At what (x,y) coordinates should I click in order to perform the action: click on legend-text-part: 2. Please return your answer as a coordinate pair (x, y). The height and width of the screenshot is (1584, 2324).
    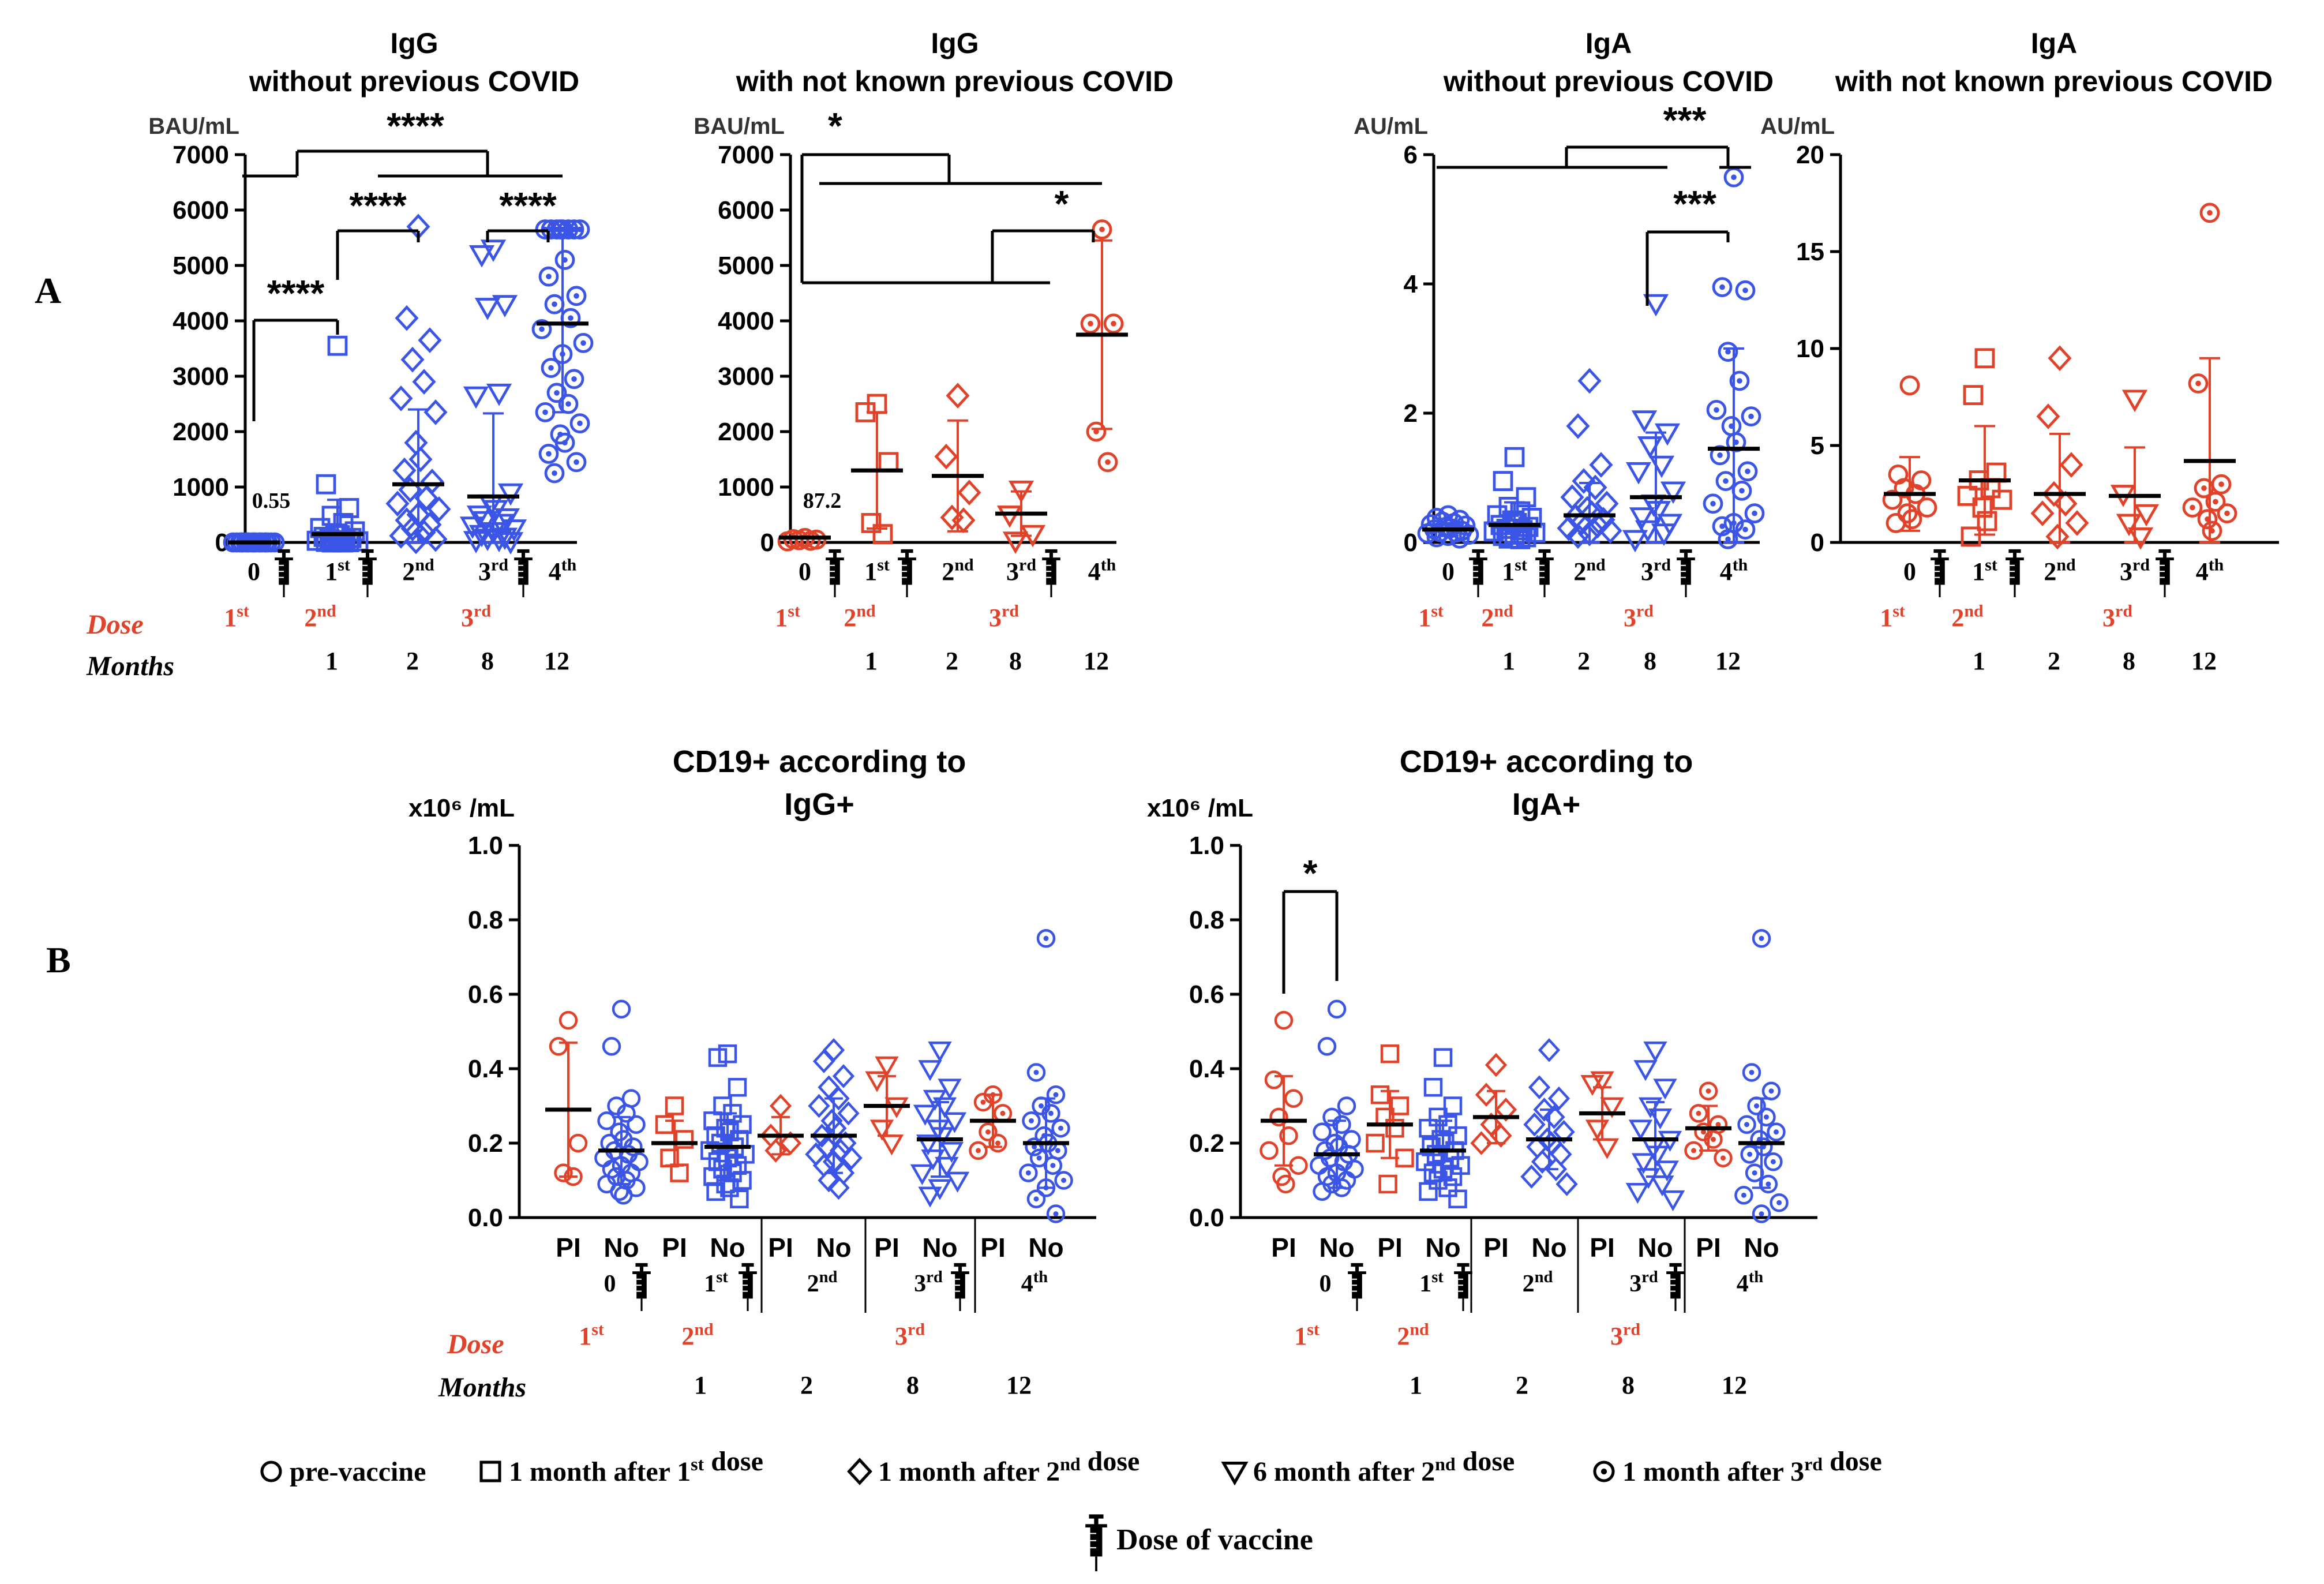
    Looking at the image, I should click on (1428, 1471).